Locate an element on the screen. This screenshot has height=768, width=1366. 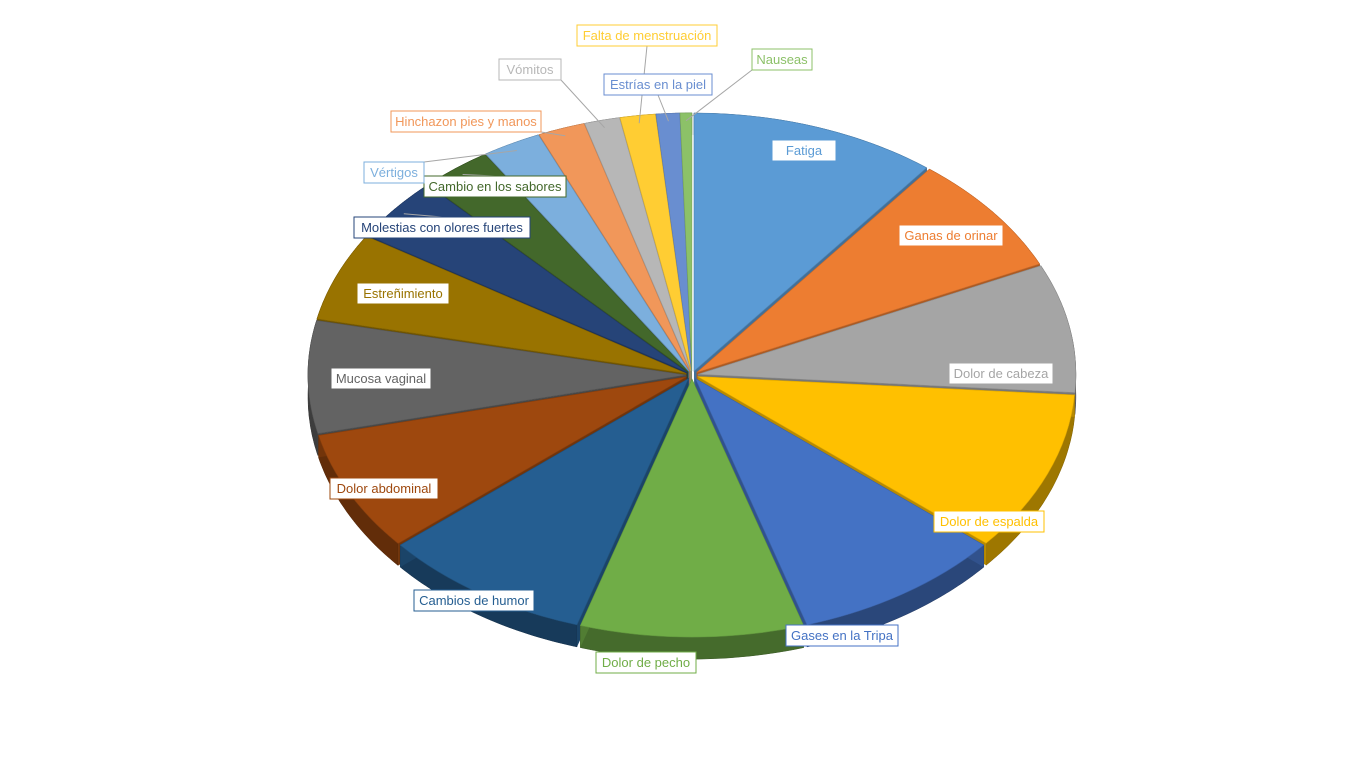
data-label-text: Estreñimiento is located at coordinates (402, 293).